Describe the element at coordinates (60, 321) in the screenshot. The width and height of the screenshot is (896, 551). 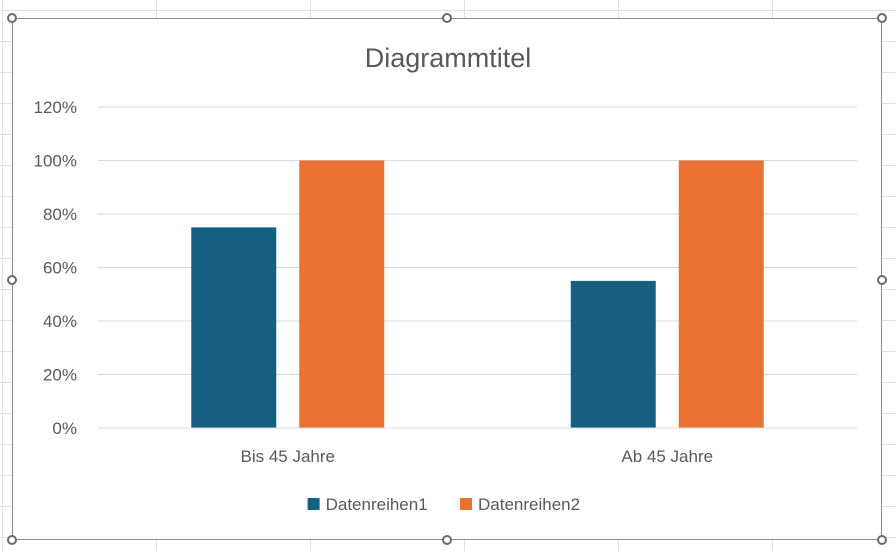
I see `y-tick-label: 40%` at that location.